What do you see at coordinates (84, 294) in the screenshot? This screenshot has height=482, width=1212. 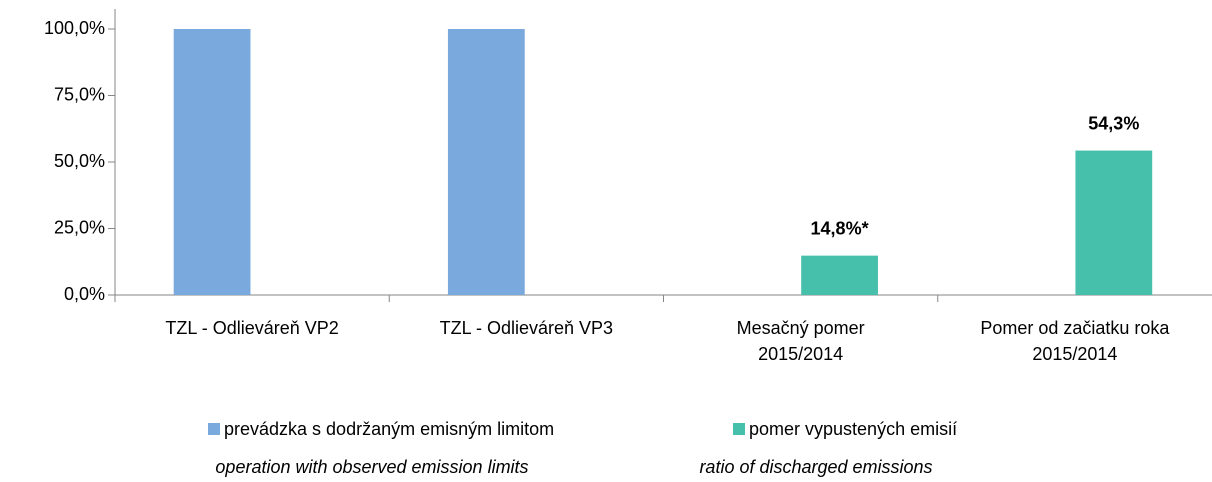 I see `y-tick-label: 0,0%` at bounding box center [84, 294].